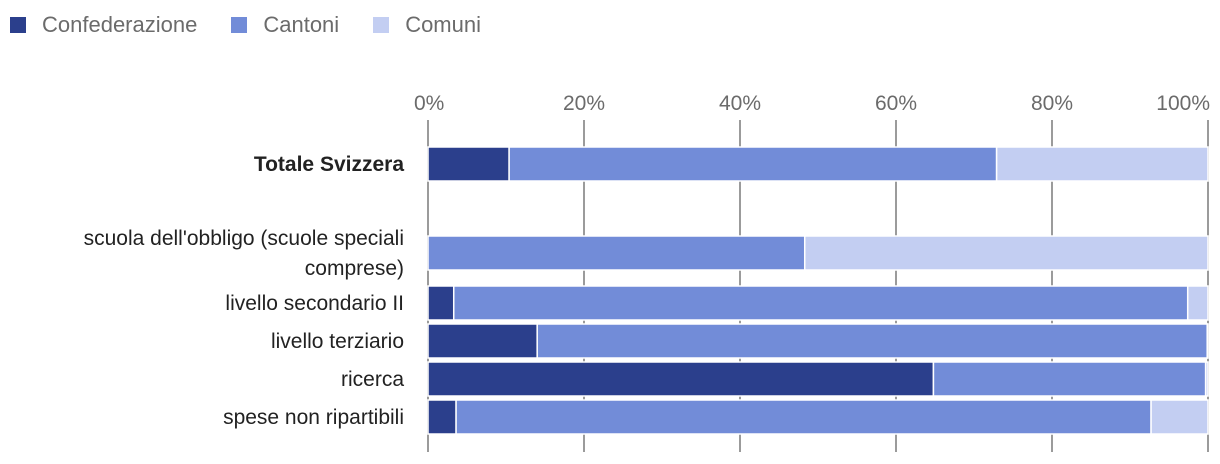 The height and width of the screenshot is (464, 1220). What do you see at coordinates (1183, 103) in the screenshot?
I see `x-tick-label: 100%` at bounding box center [1183, 103].